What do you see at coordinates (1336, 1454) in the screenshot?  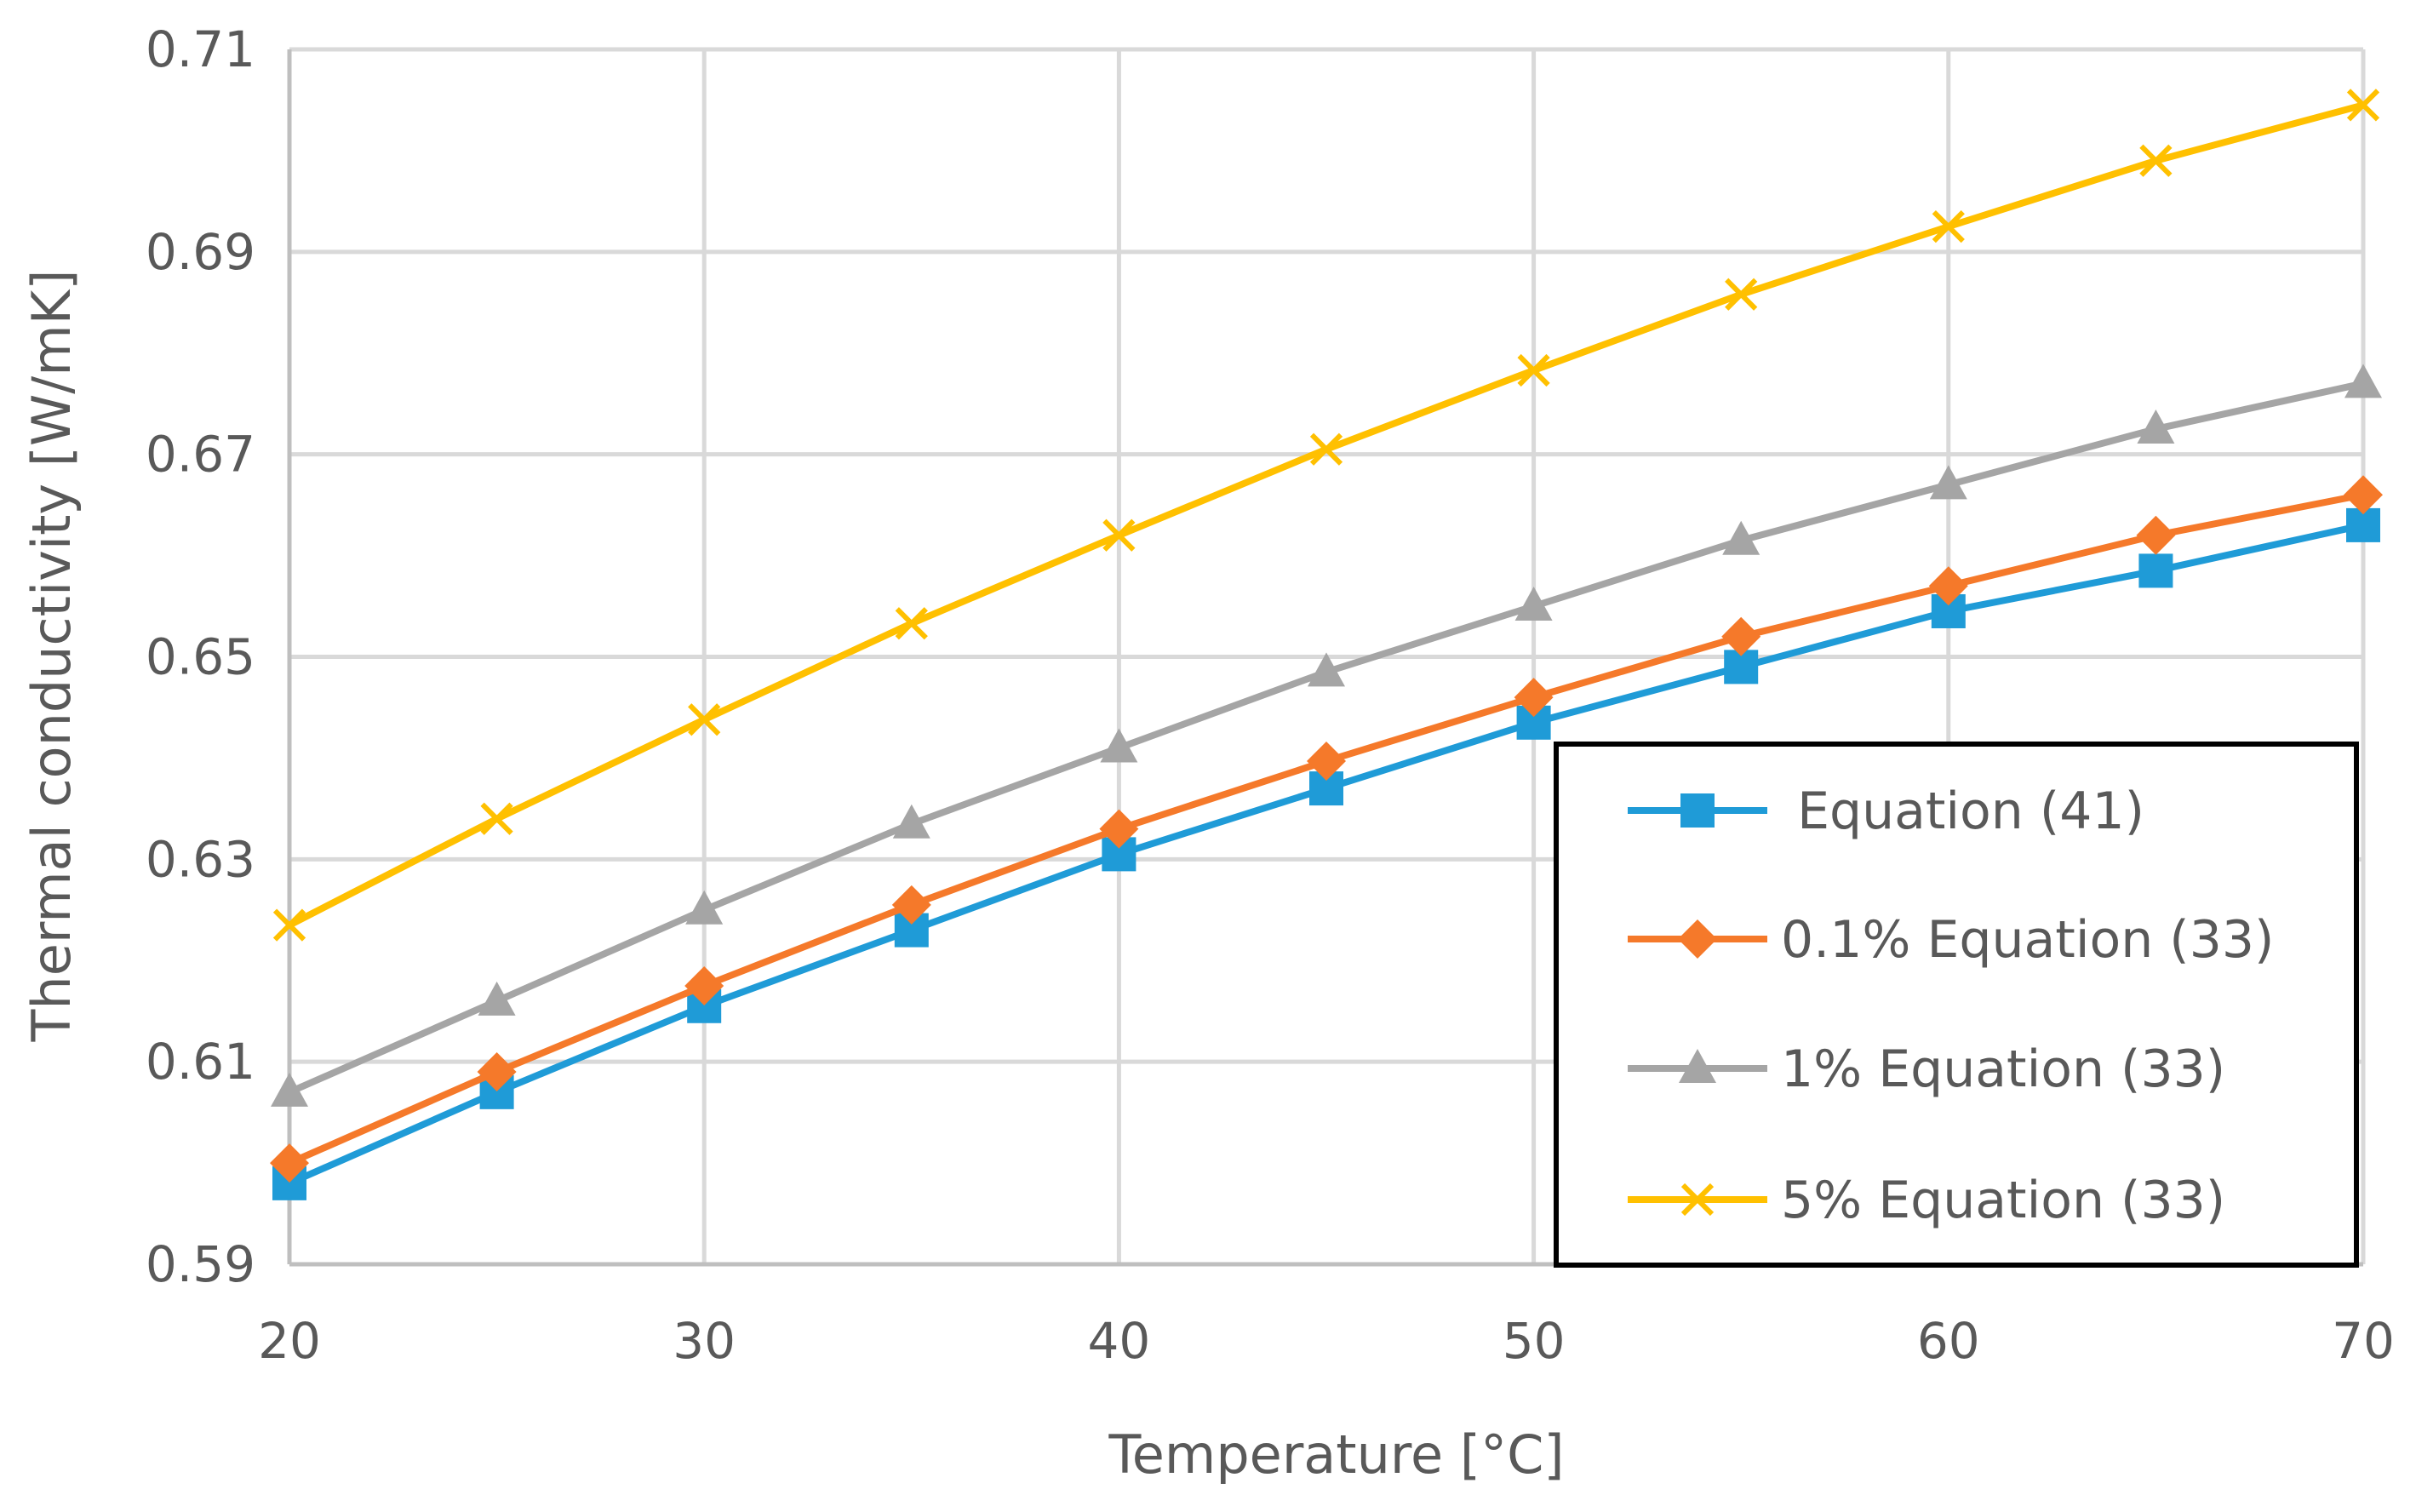 I see `x-axis-title: Temperature [°C]` at bounding box center [1336, 1454].